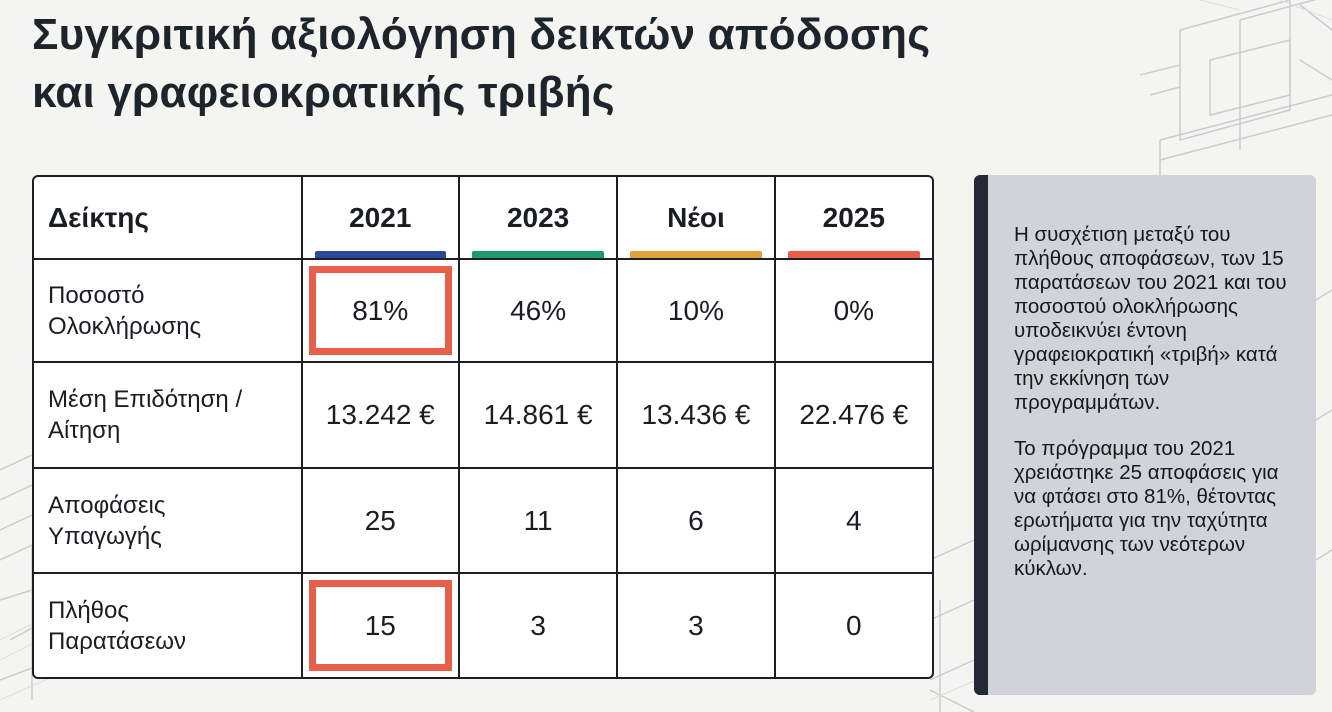 This screenshot has width=1332, height=712. Describe the element at coordinates (168, 310) in the screenshot. I see `row-label: Ποσοστό Ολοκλήρωσης` at that location.